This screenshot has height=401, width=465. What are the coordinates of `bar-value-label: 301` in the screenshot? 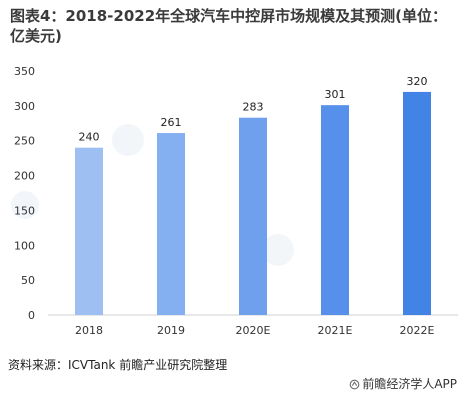 It's located at (335, 94).